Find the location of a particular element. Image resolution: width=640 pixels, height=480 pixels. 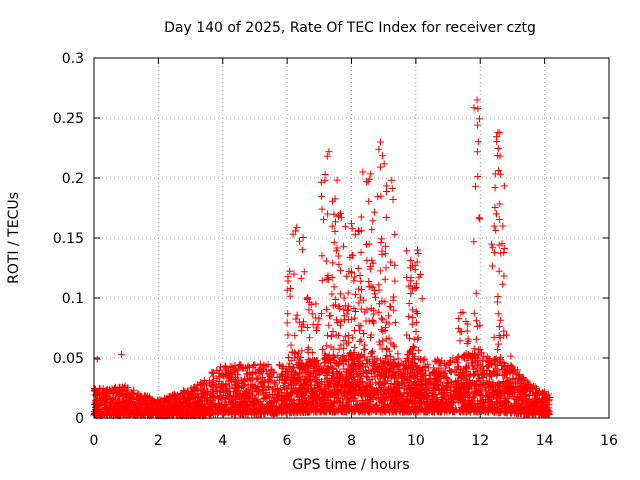

x-tick-label: 14 is located at coordinates (545, 441).